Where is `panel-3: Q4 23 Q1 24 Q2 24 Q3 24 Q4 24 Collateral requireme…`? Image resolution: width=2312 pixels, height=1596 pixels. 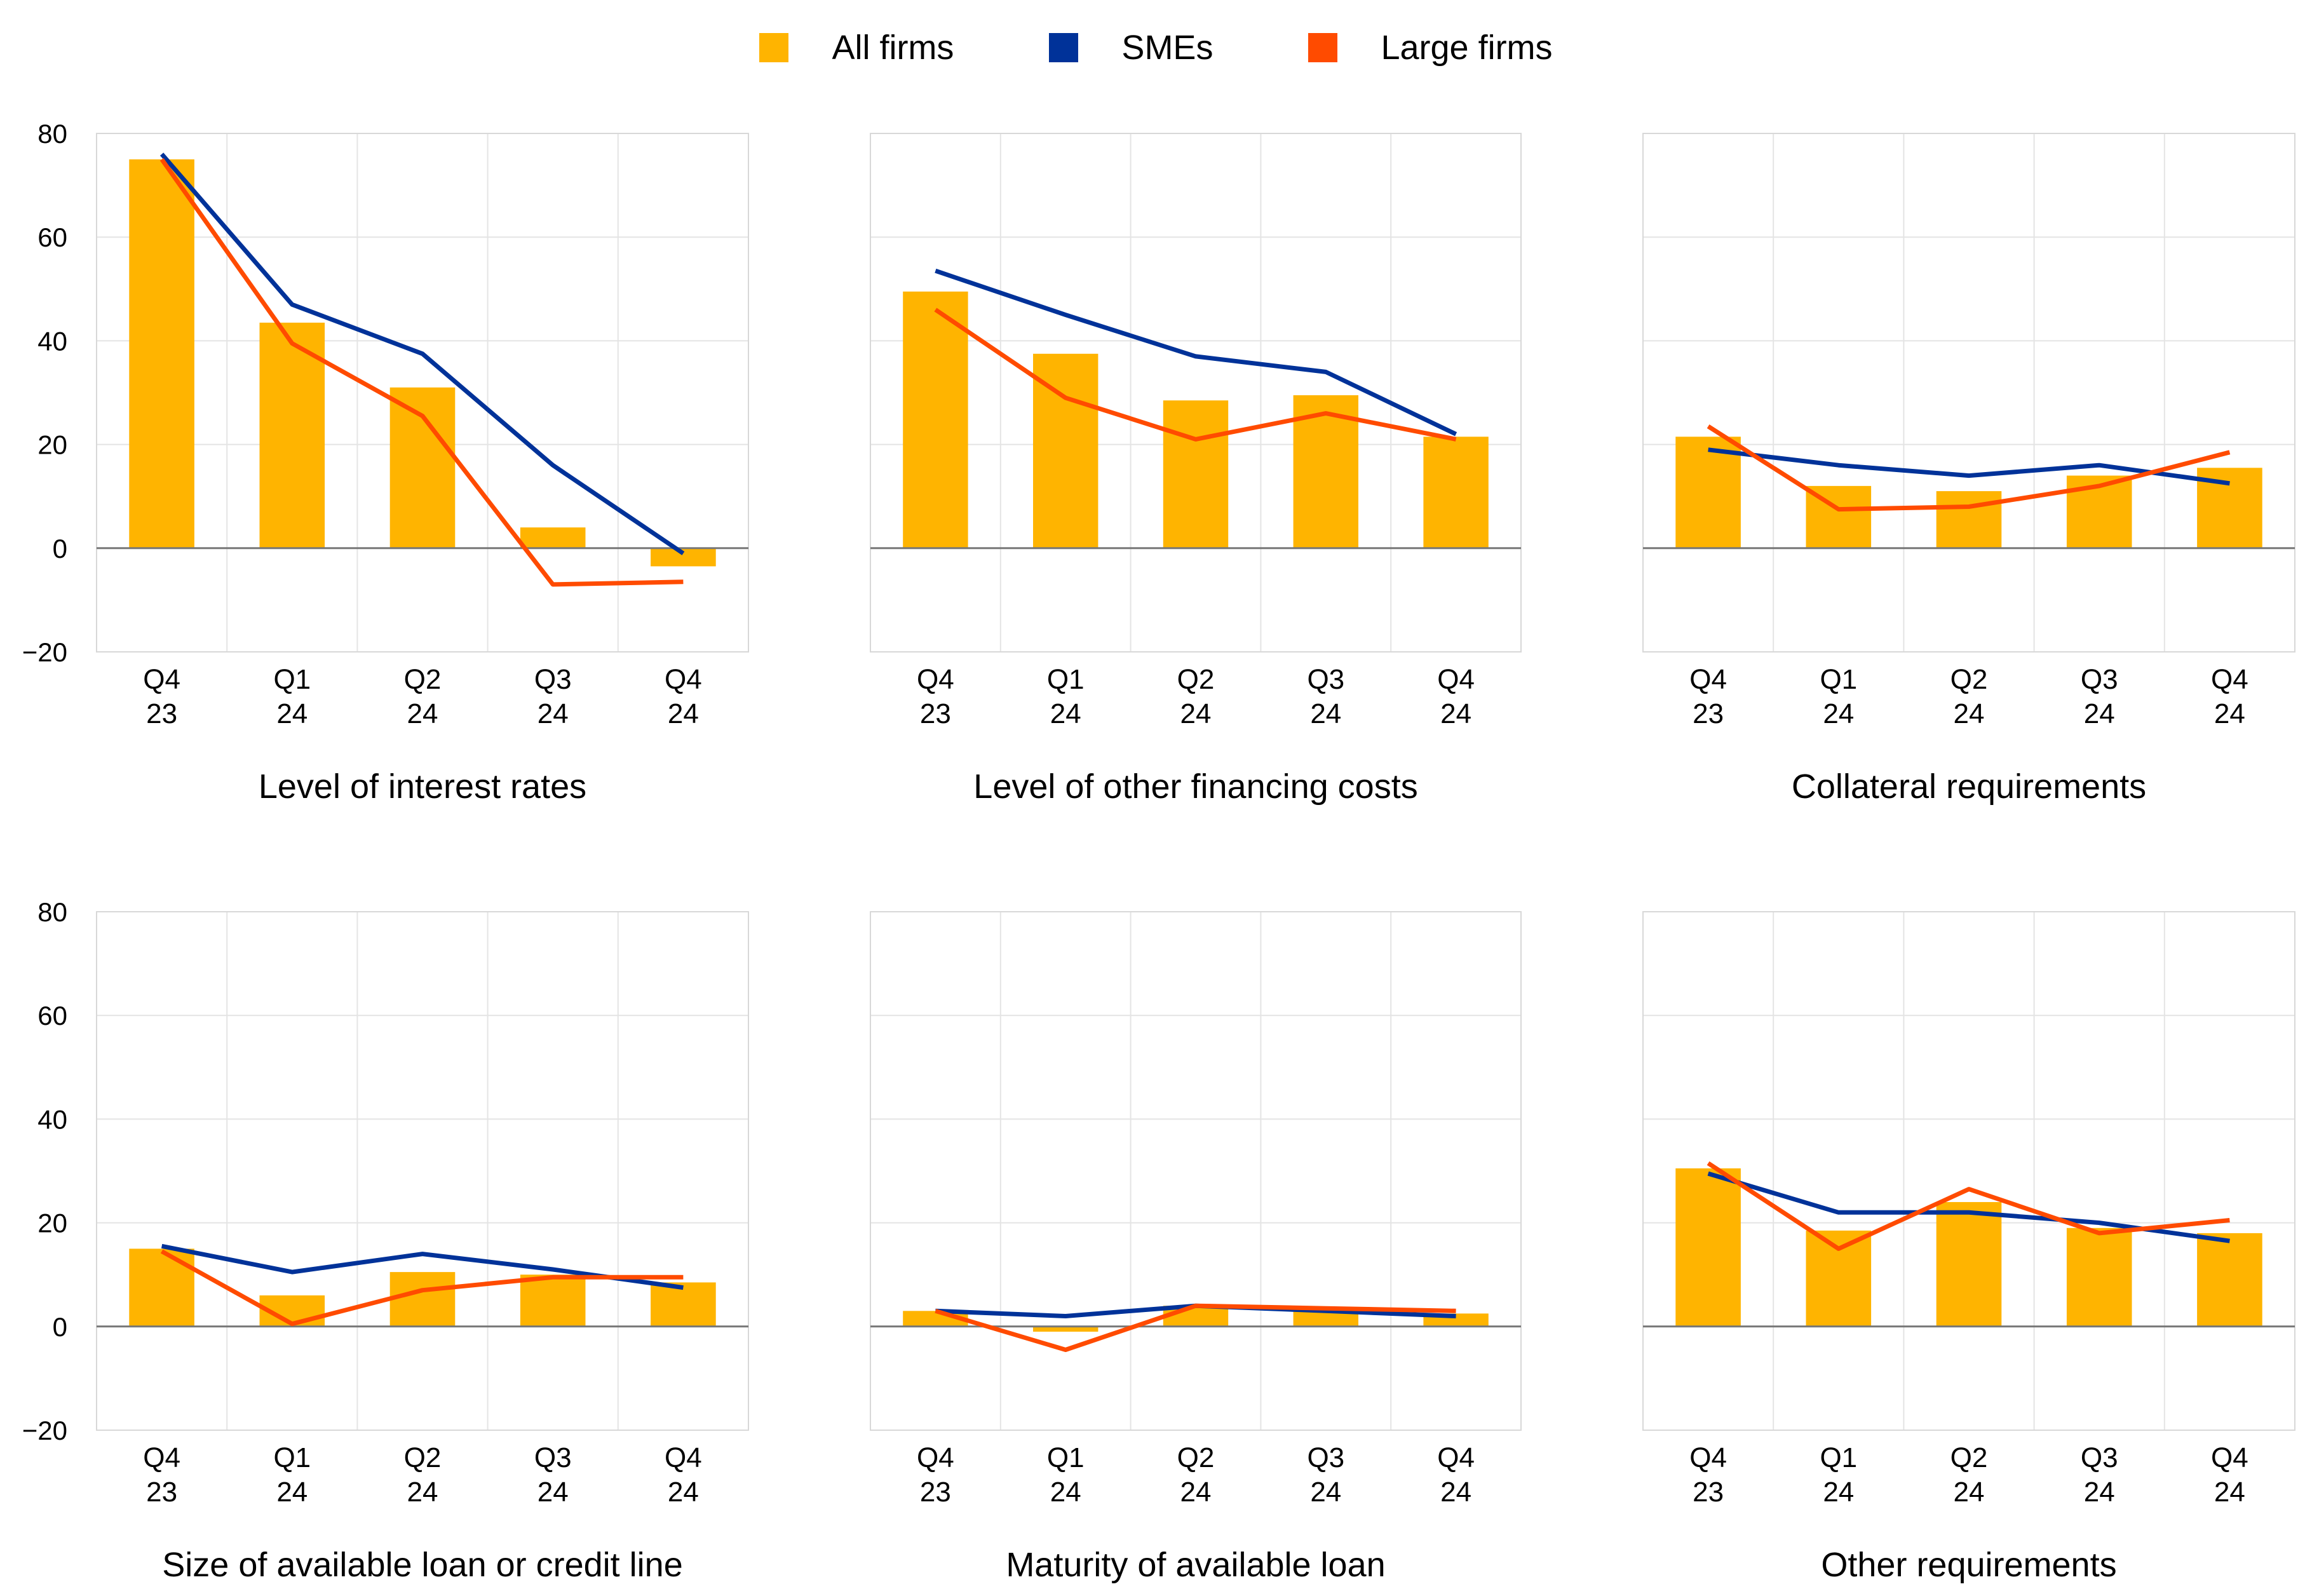
panel-3: Q4 23 Q1 24 Q2 24 Q3 24 Q4 24 Collateral requireme… is located at coordinates (1968, 469).